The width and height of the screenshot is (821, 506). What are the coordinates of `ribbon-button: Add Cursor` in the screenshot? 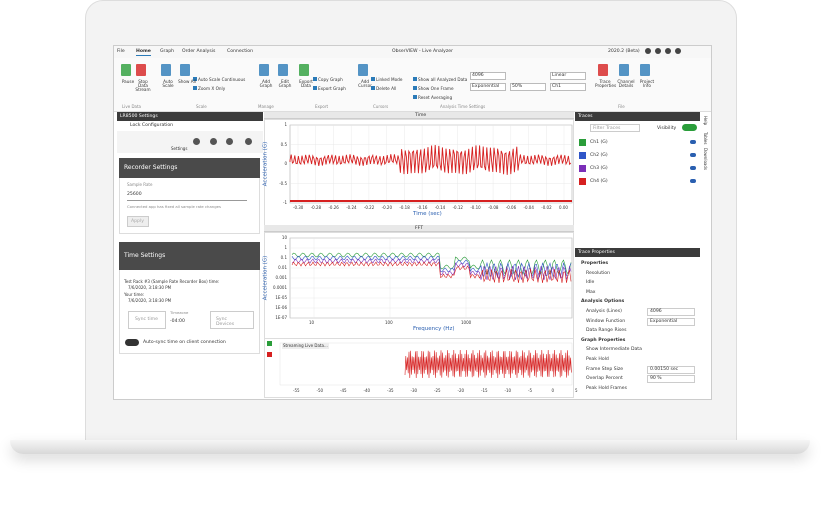 It's located at (365, 84).